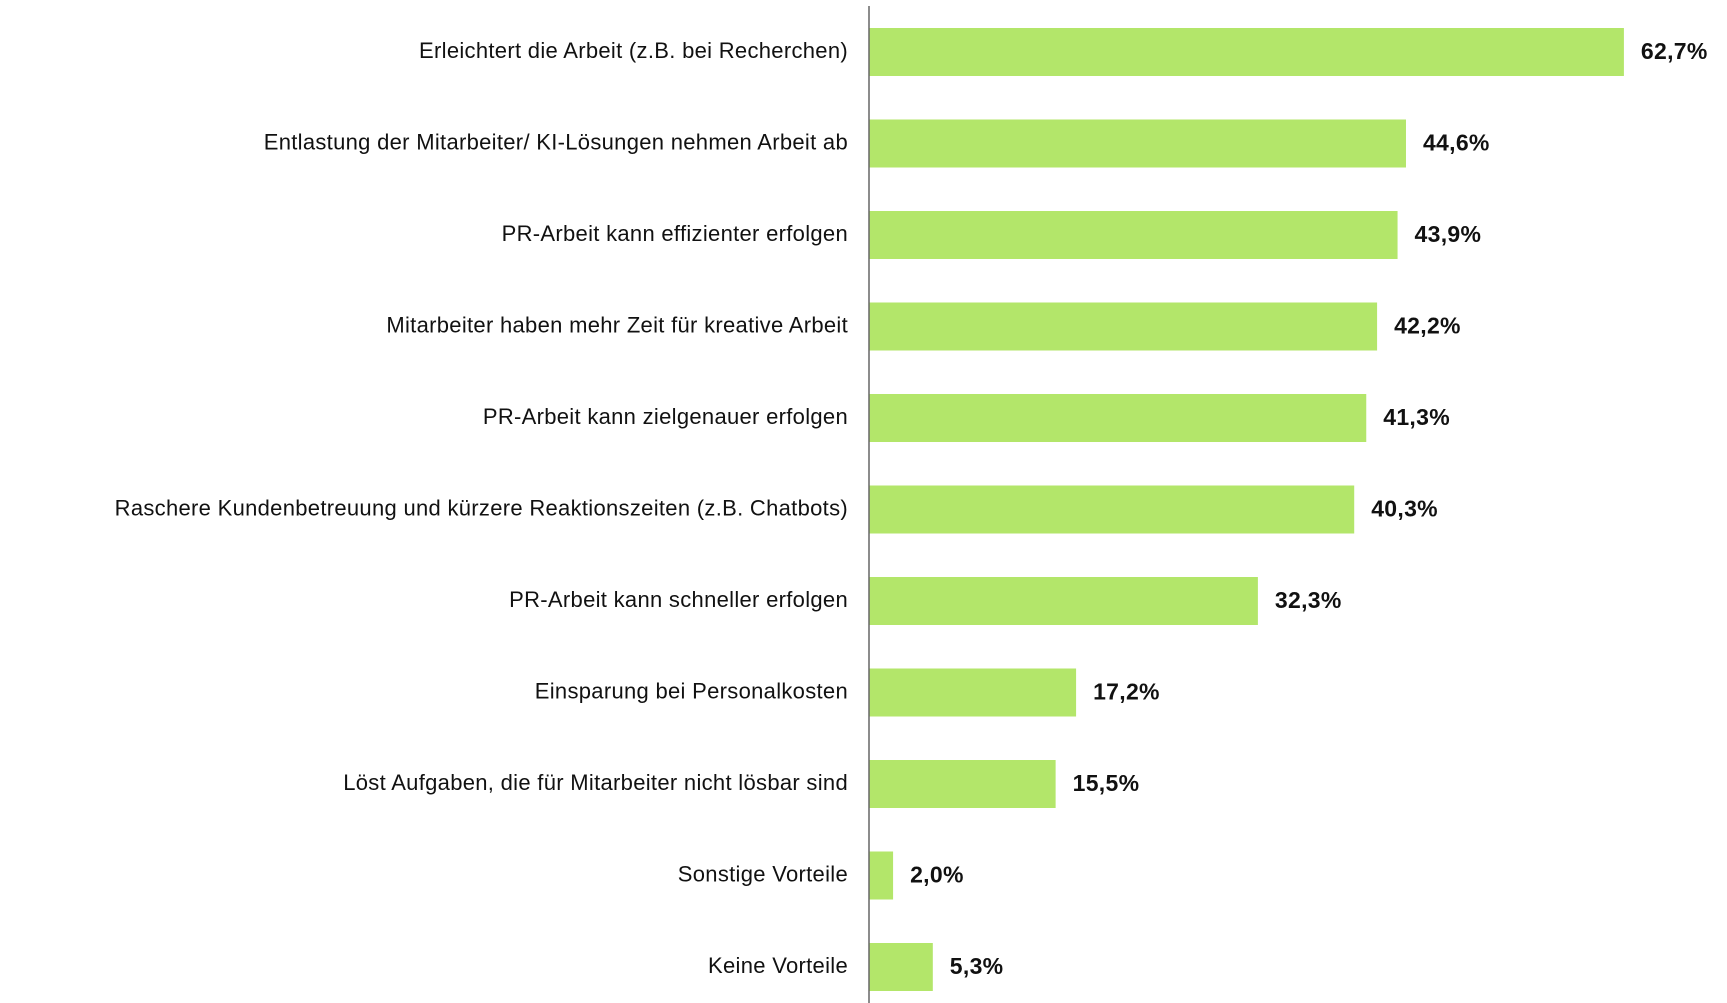 This screenshot has width=1727, height=1003. What do you see at coordinates (1404, 509) in the screenshot?
I see `value-label: 40,3%` at bounding box center [1404, 509].